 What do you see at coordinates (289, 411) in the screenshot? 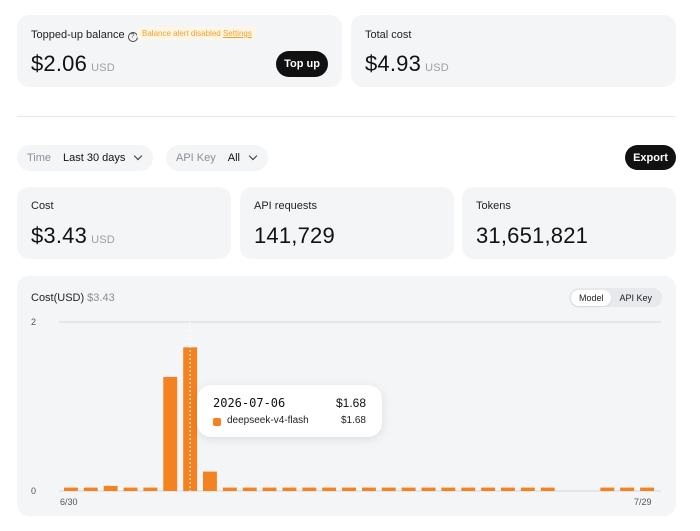
I see `chart-tooltip: 2026-07-06 $1.68 deepseek-v4-flash $1.68` at bounding box center [289, 411].